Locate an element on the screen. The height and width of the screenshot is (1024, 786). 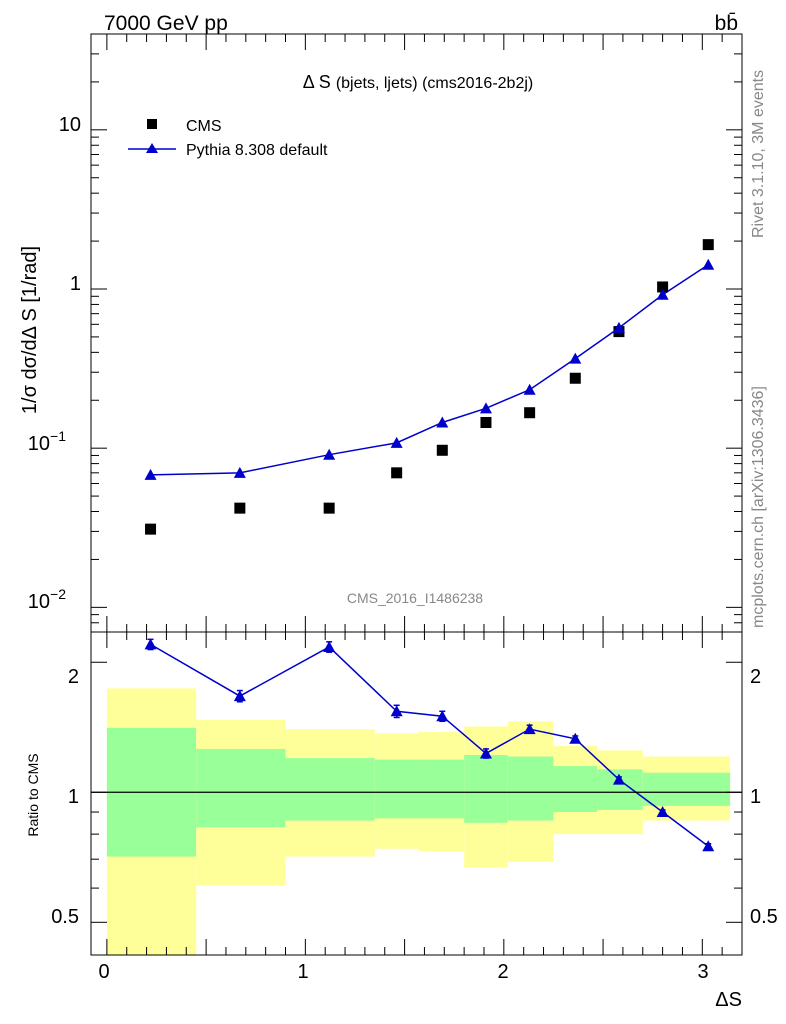
ratio-ytick-left-0.5: 0.5 is located at coordinates (65, 917).